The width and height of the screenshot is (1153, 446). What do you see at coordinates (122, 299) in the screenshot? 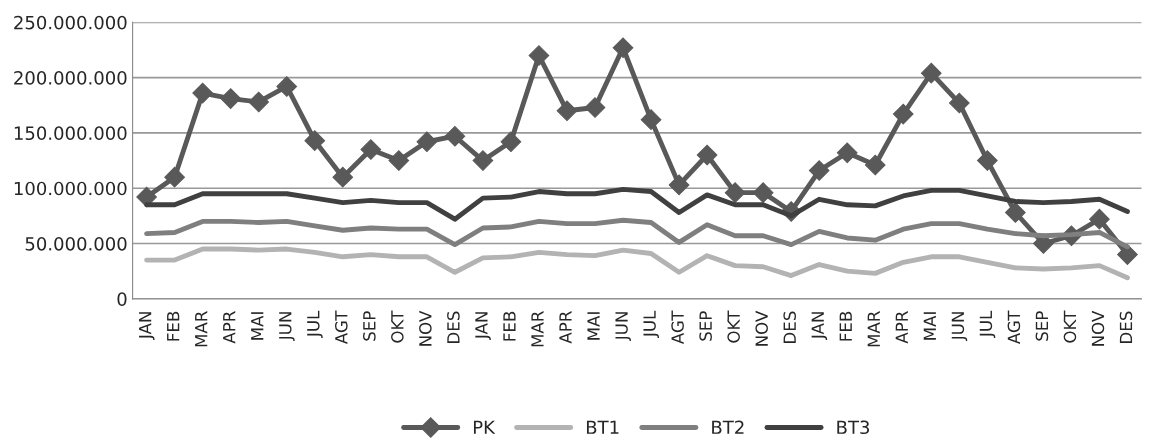
I see `y-tick-label: 0` at bounding box center [122, 299].